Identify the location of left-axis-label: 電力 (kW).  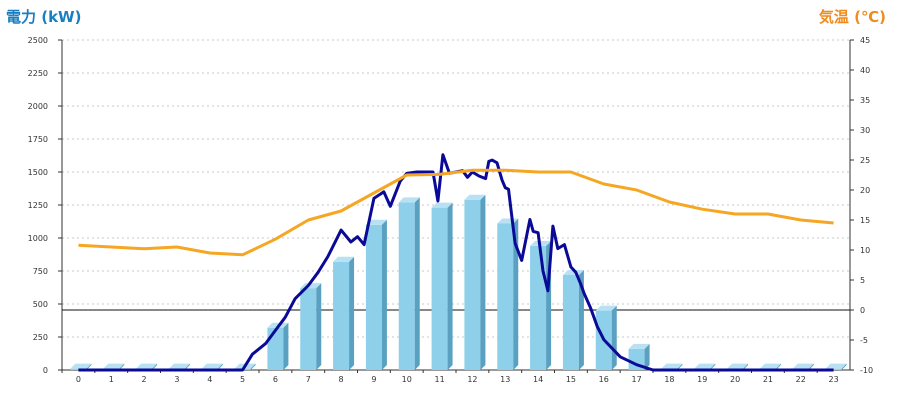
(44, 17).